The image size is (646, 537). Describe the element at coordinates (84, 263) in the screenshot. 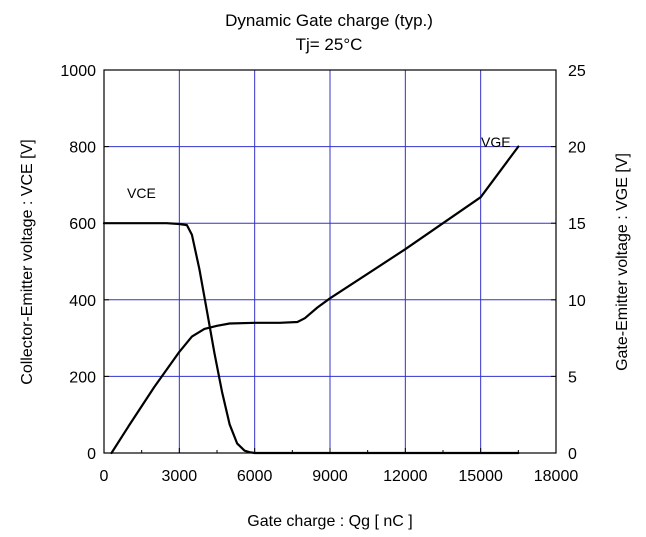

I see `y-left-axis-ticks: 0 200 400 600 800 1000` at that location.